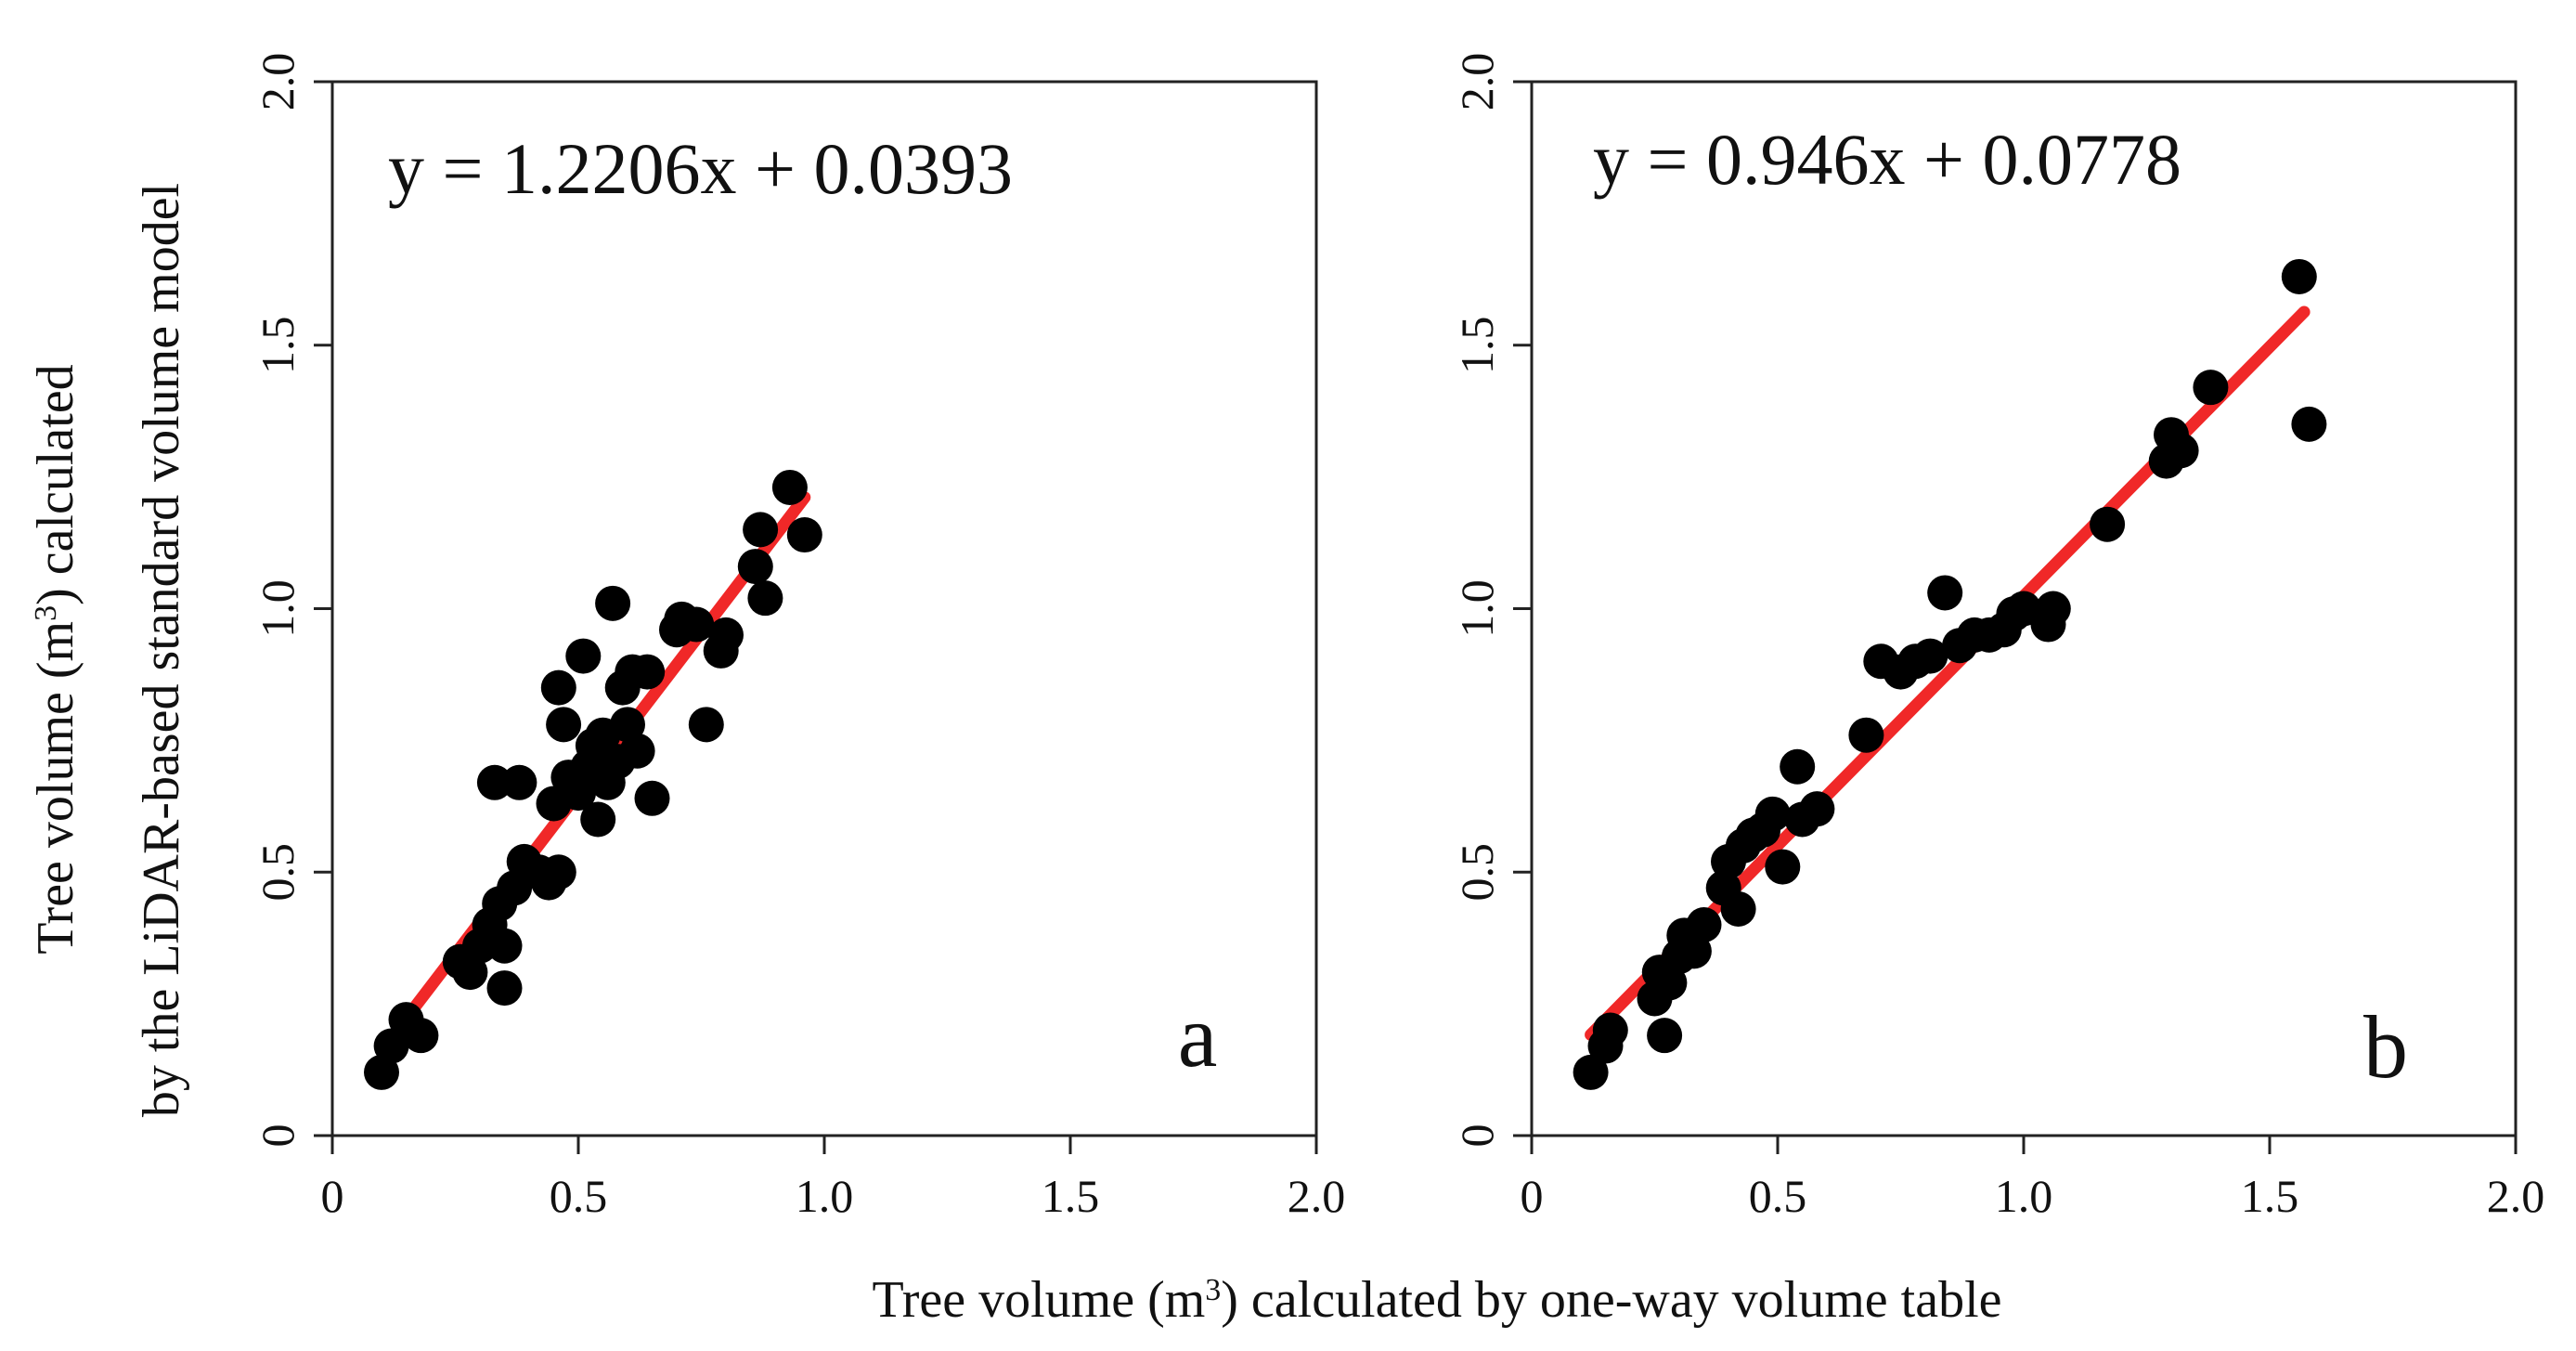 This screenshot has height=1351, width=2576. I want to click on y-axis-title-line2: by the LiDAR-based standard volume model, so click(161, 650).